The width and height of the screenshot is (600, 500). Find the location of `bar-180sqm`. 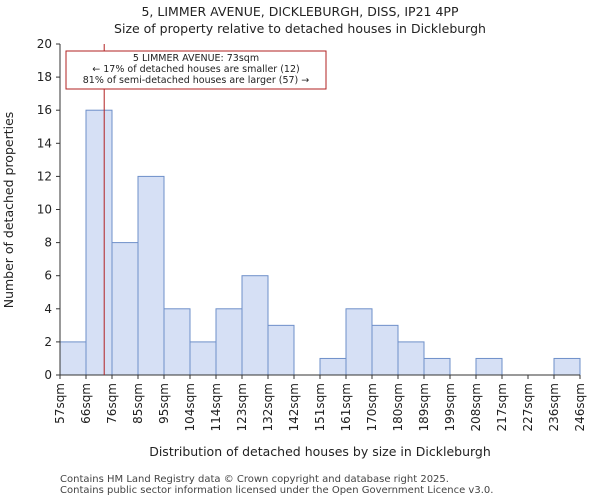

bar-180sqm is located at coordinates (411, 358).